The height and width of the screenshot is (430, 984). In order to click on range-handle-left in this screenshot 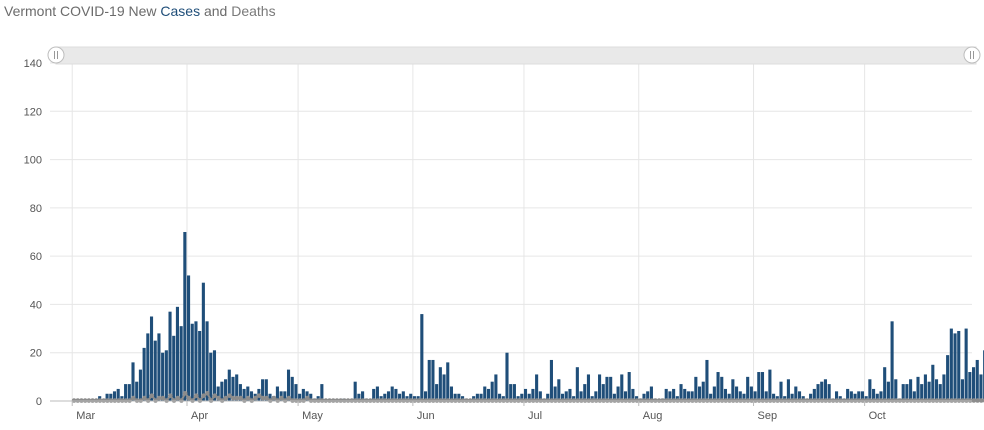, I will do `click(56, 55)`.